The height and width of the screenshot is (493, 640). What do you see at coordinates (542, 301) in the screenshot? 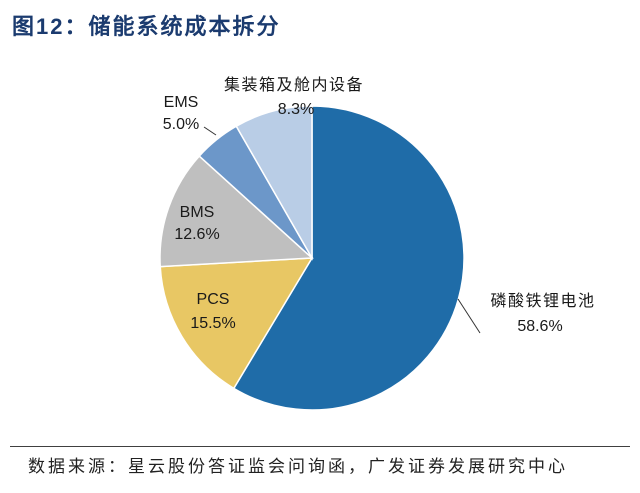
I see `slice-label-lfp-battery: 磷酸铁锂电池` at bounding box center [542, 301].